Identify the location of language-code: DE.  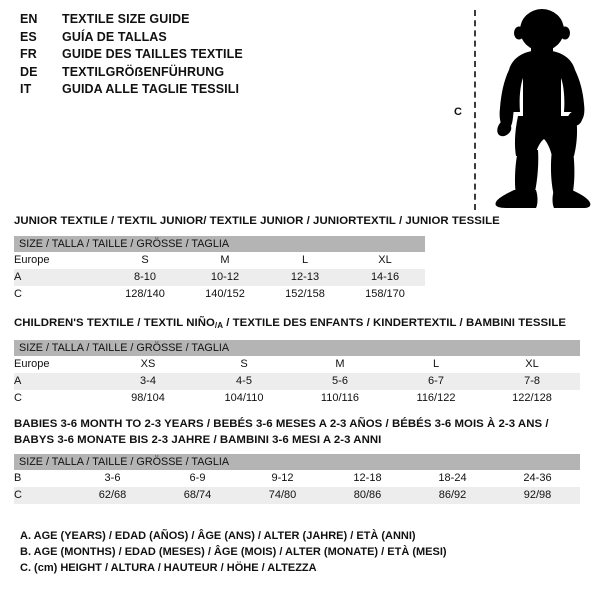
(29, 71).